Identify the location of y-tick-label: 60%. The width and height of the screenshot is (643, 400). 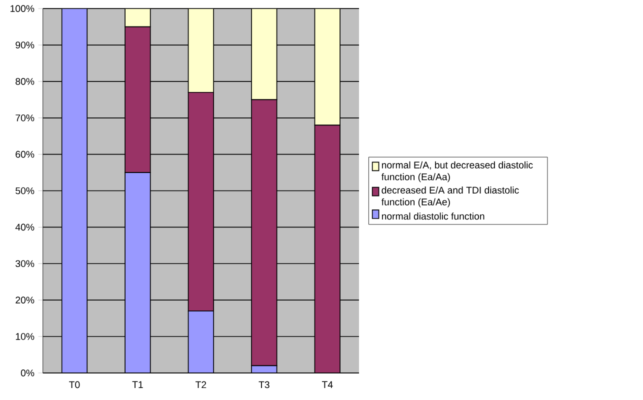
(25, 154).